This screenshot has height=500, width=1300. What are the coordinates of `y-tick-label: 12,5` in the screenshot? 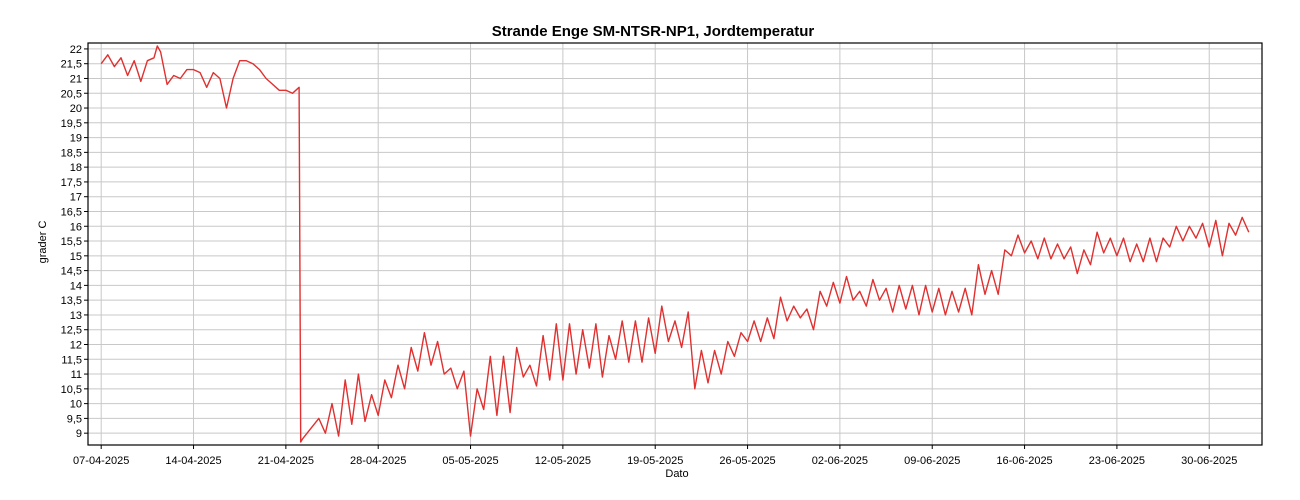 It's located at (71, 331).